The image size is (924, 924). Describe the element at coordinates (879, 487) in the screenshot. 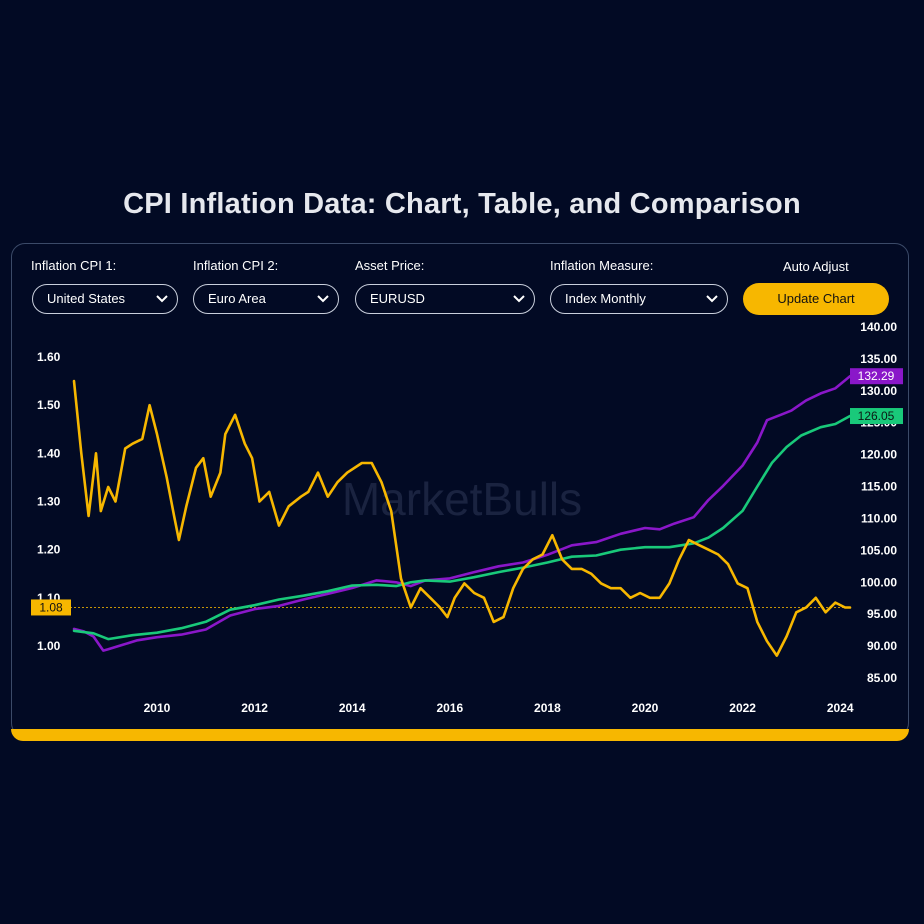

I see `right-axis-tick-label: 115.00` at that location.